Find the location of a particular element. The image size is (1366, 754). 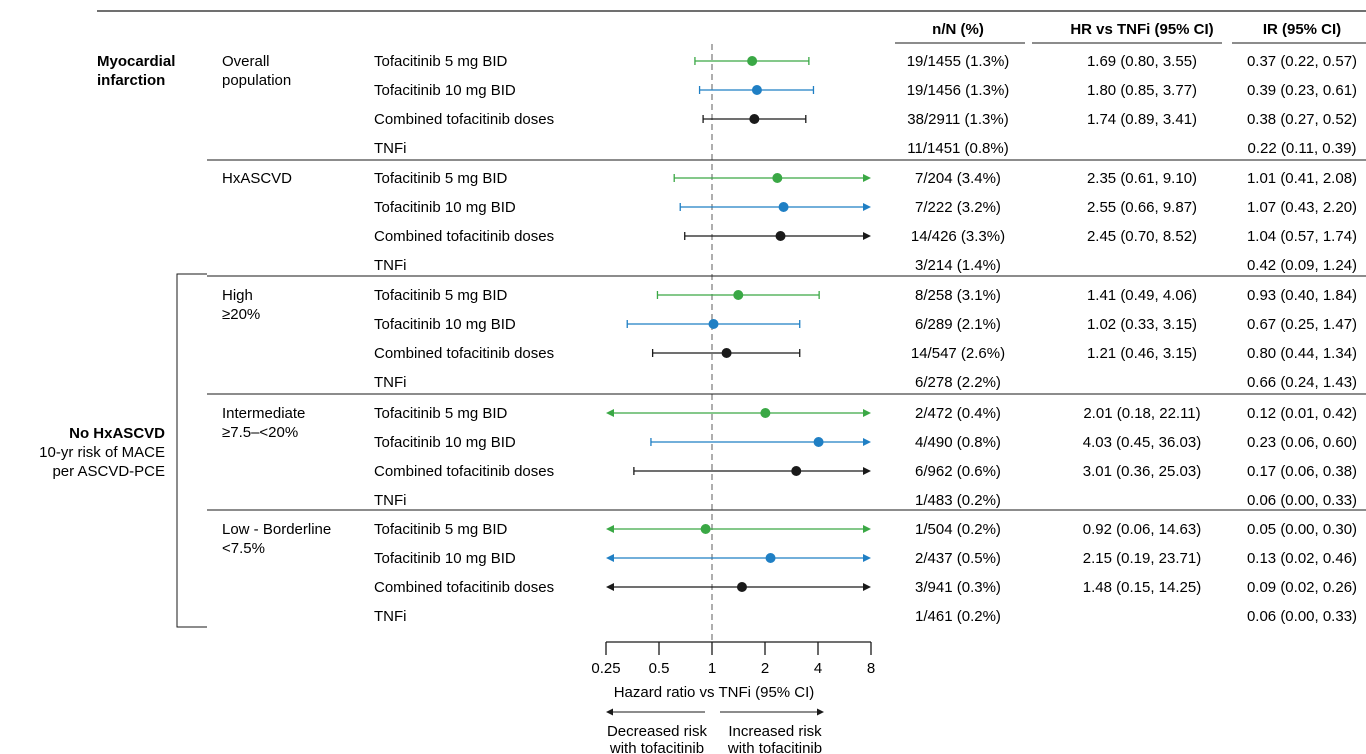

ir-value: 0.12 (0.01, 0.42) is located at coordinates (1302, 413).